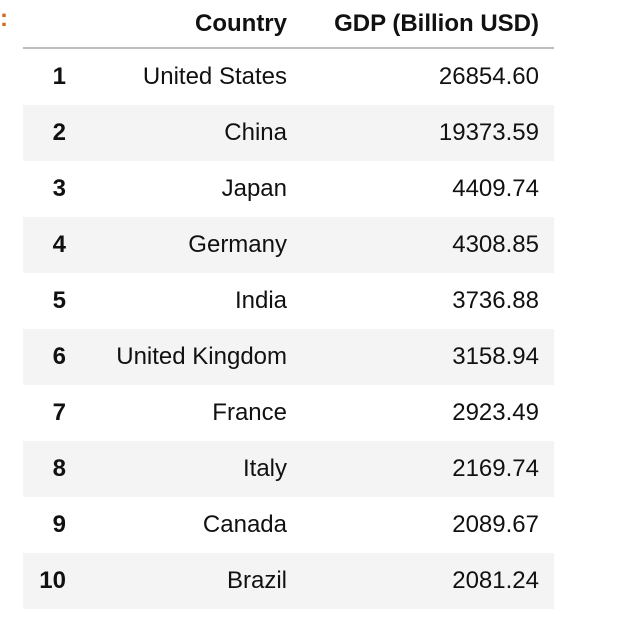 The width and height of the screenshot is (623, 639). I want to click on table-row: 3 Japan 4409.74, so click(288, 189).